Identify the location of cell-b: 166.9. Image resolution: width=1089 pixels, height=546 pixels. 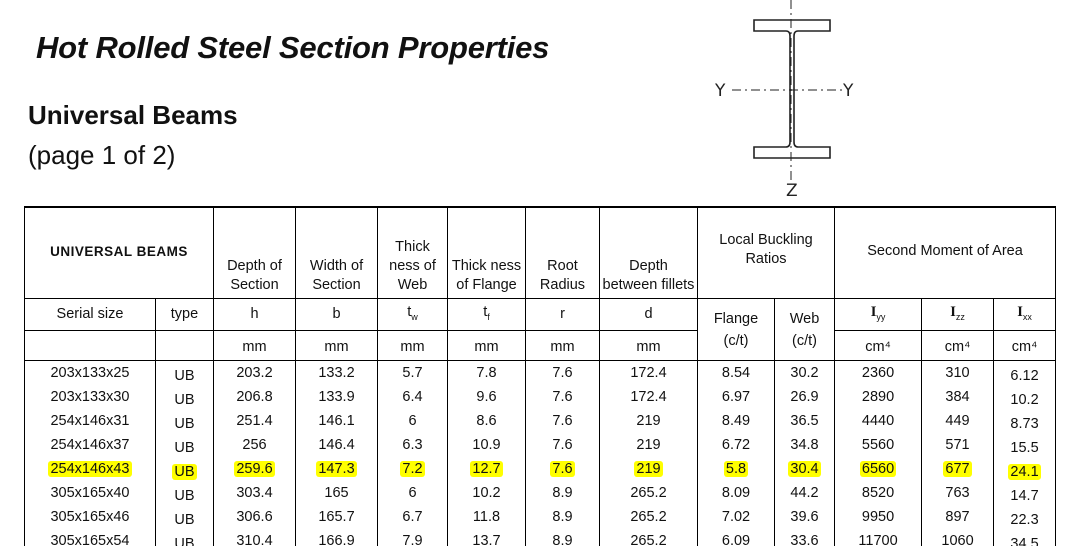
(336, 537).